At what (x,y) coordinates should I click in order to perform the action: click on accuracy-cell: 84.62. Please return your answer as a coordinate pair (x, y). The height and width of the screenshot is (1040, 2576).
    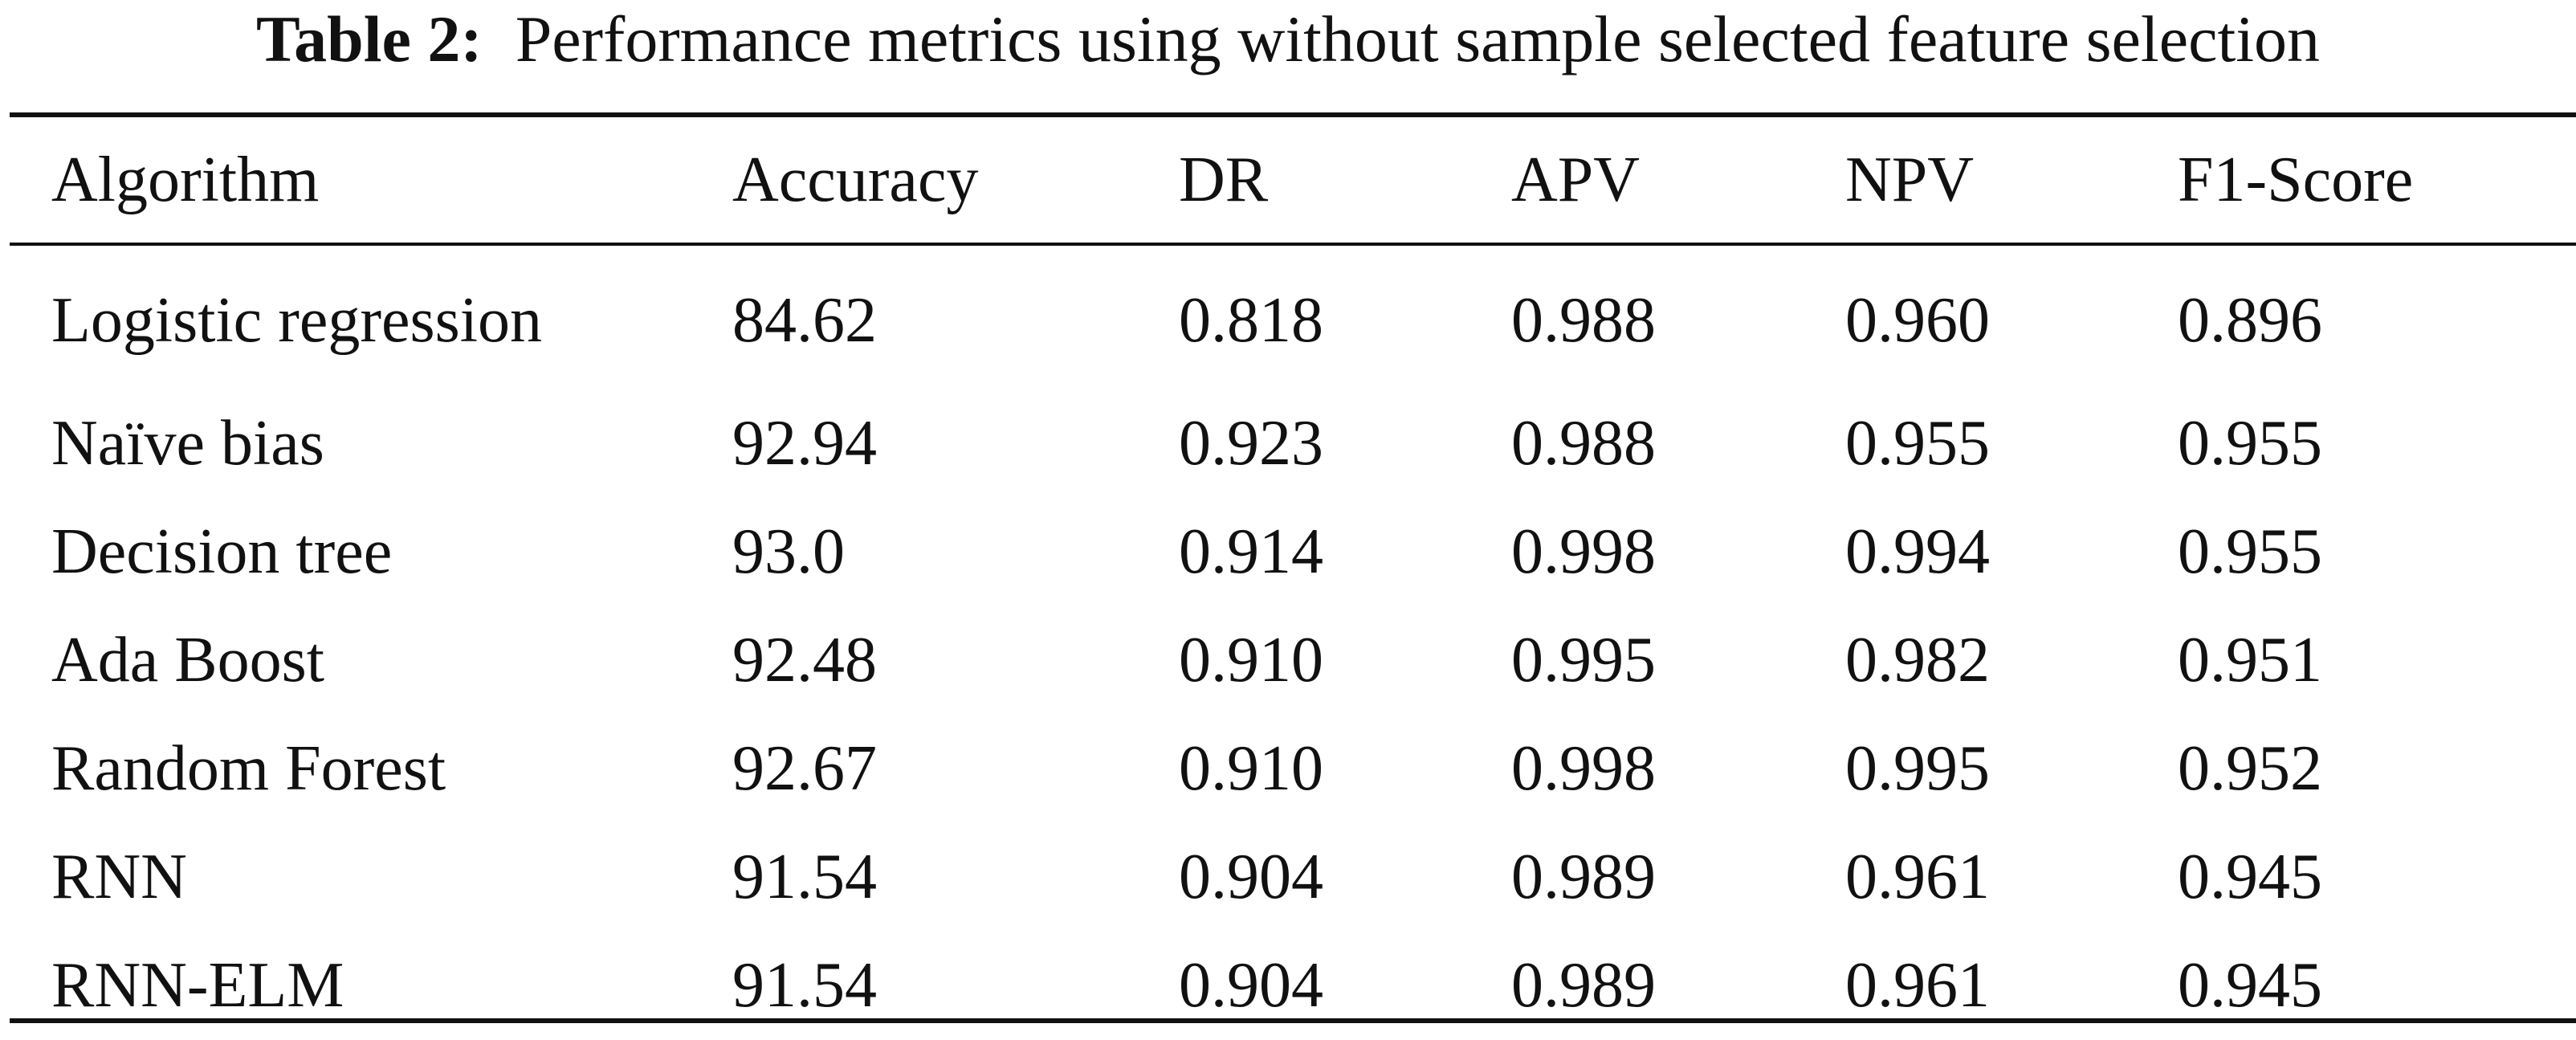
    Looking at the image, I should click on (804, 320).